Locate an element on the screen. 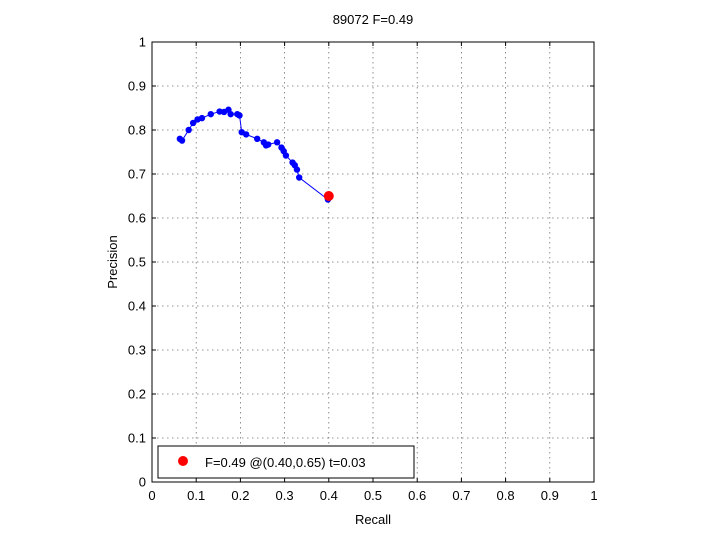  x-tick-label: 0.2 is located at coordinates (240, 495).